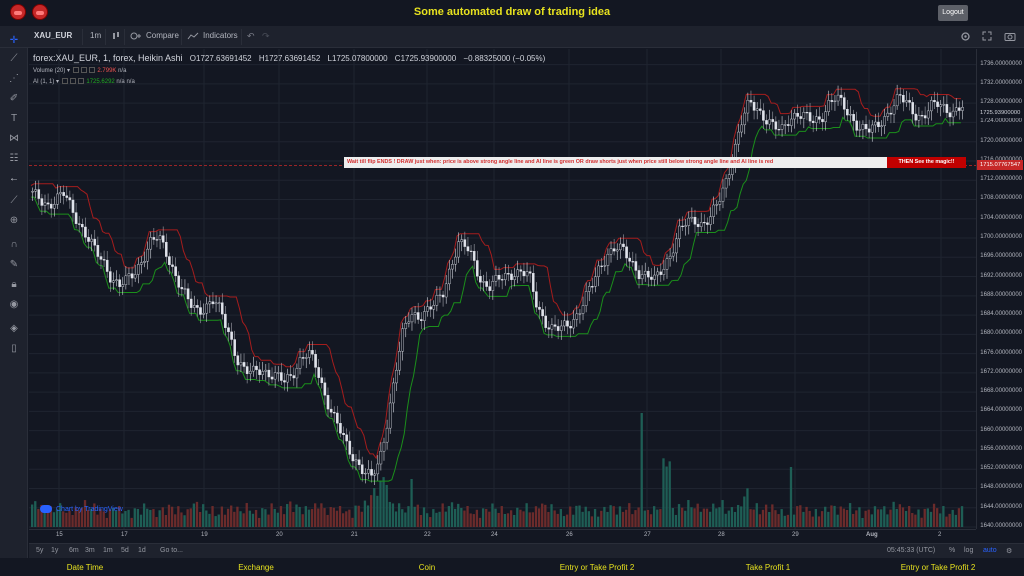 The height and width of the screenshot is (576, 1024). Describe the element at coordinates (14, 158) in the screenshot. I see `prediction-icon: ☷` at that location.